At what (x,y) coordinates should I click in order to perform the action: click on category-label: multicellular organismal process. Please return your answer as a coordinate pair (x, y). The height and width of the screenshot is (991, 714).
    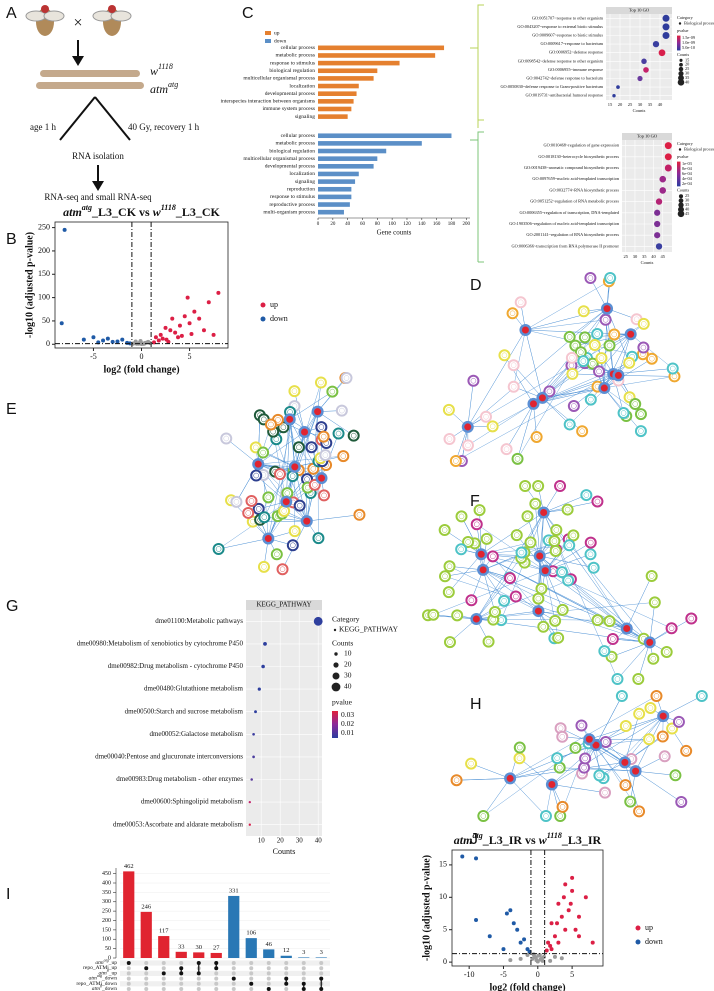
    Looking at the image, I should click on (279, 159).